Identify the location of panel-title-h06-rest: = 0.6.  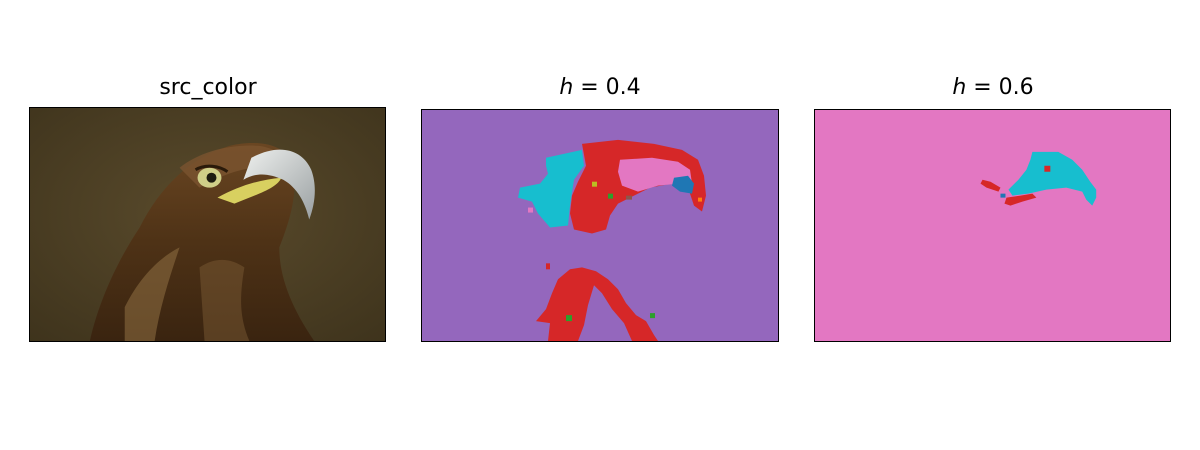
(1000, 87).